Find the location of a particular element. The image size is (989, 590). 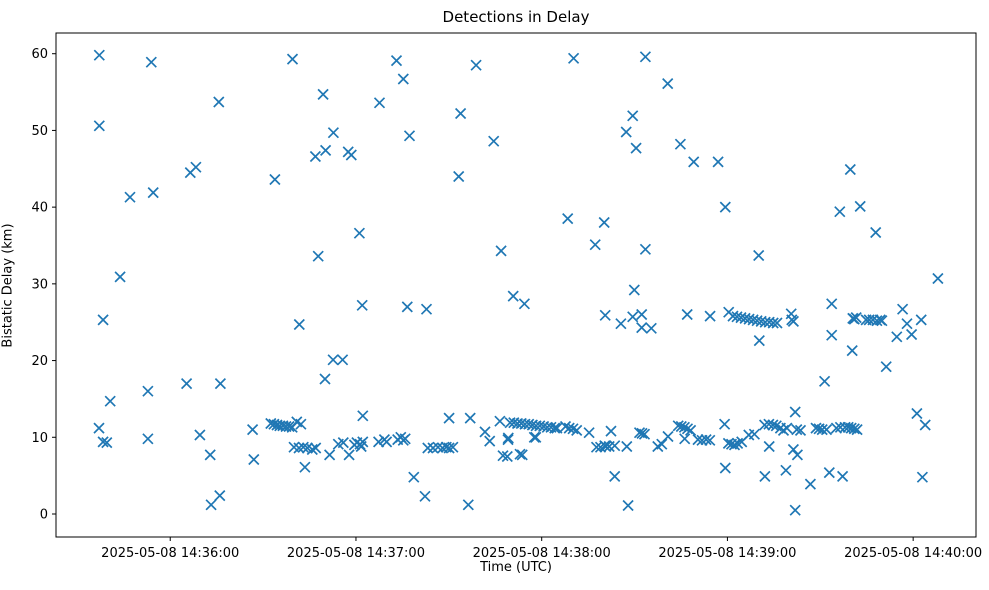

y-axis-tick-label: 60 is located at coordinates (39, 54).